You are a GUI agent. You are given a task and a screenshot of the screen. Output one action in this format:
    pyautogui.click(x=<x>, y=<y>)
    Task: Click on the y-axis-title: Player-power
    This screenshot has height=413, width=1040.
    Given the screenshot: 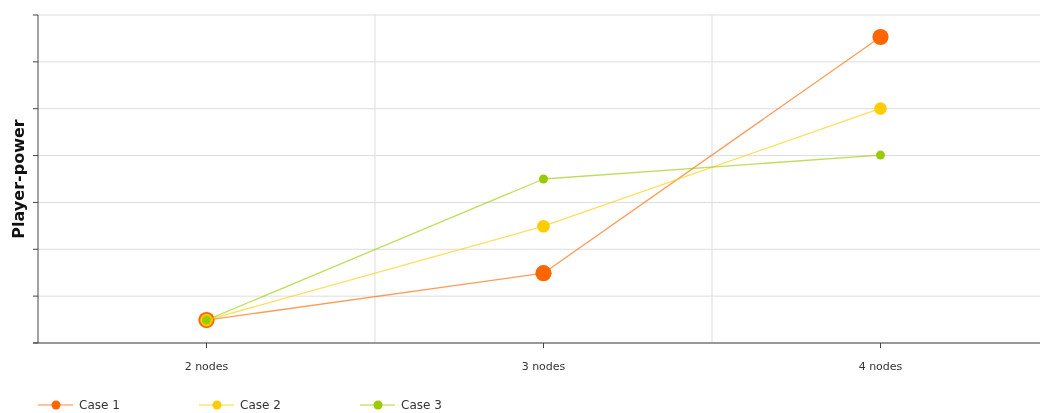 What is the action you would take?
    pyautogui.click(x=18, y=179)
    